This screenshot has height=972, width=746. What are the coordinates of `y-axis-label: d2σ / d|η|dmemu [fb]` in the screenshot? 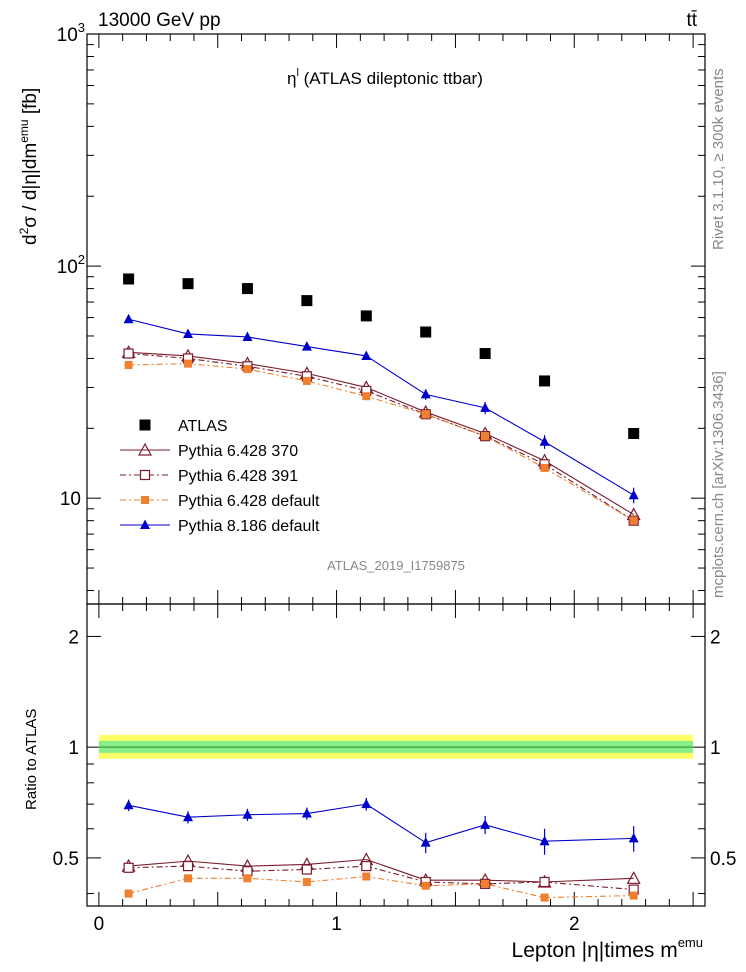 It's located at (29, 166).